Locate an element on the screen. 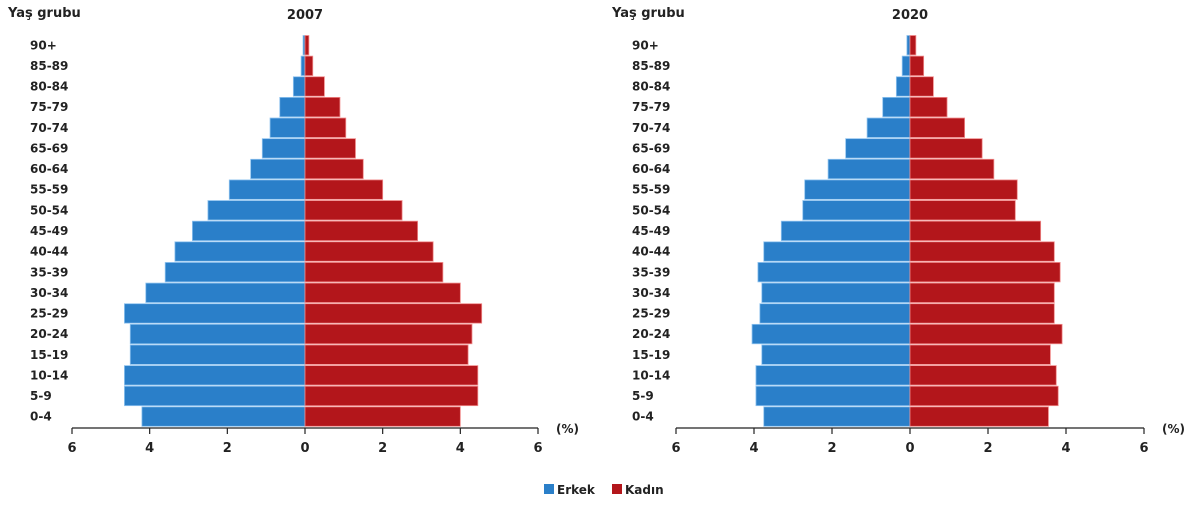  x-axis-unit: (%) is located at coordinates (567, 429).